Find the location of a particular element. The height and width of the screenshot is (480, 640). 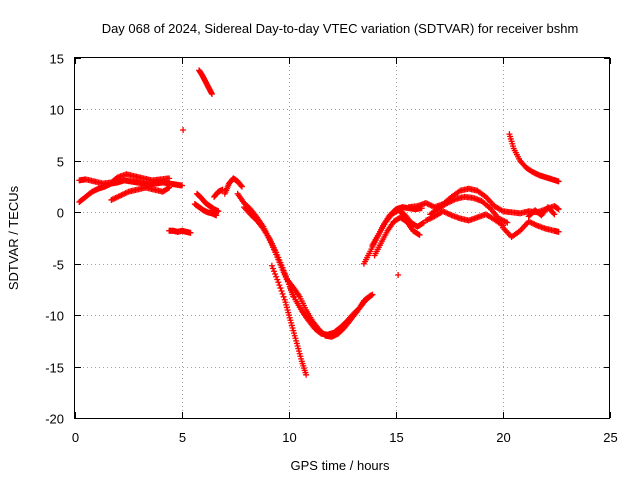

x-tick-label: 5 is located at coordinates (182, 437).